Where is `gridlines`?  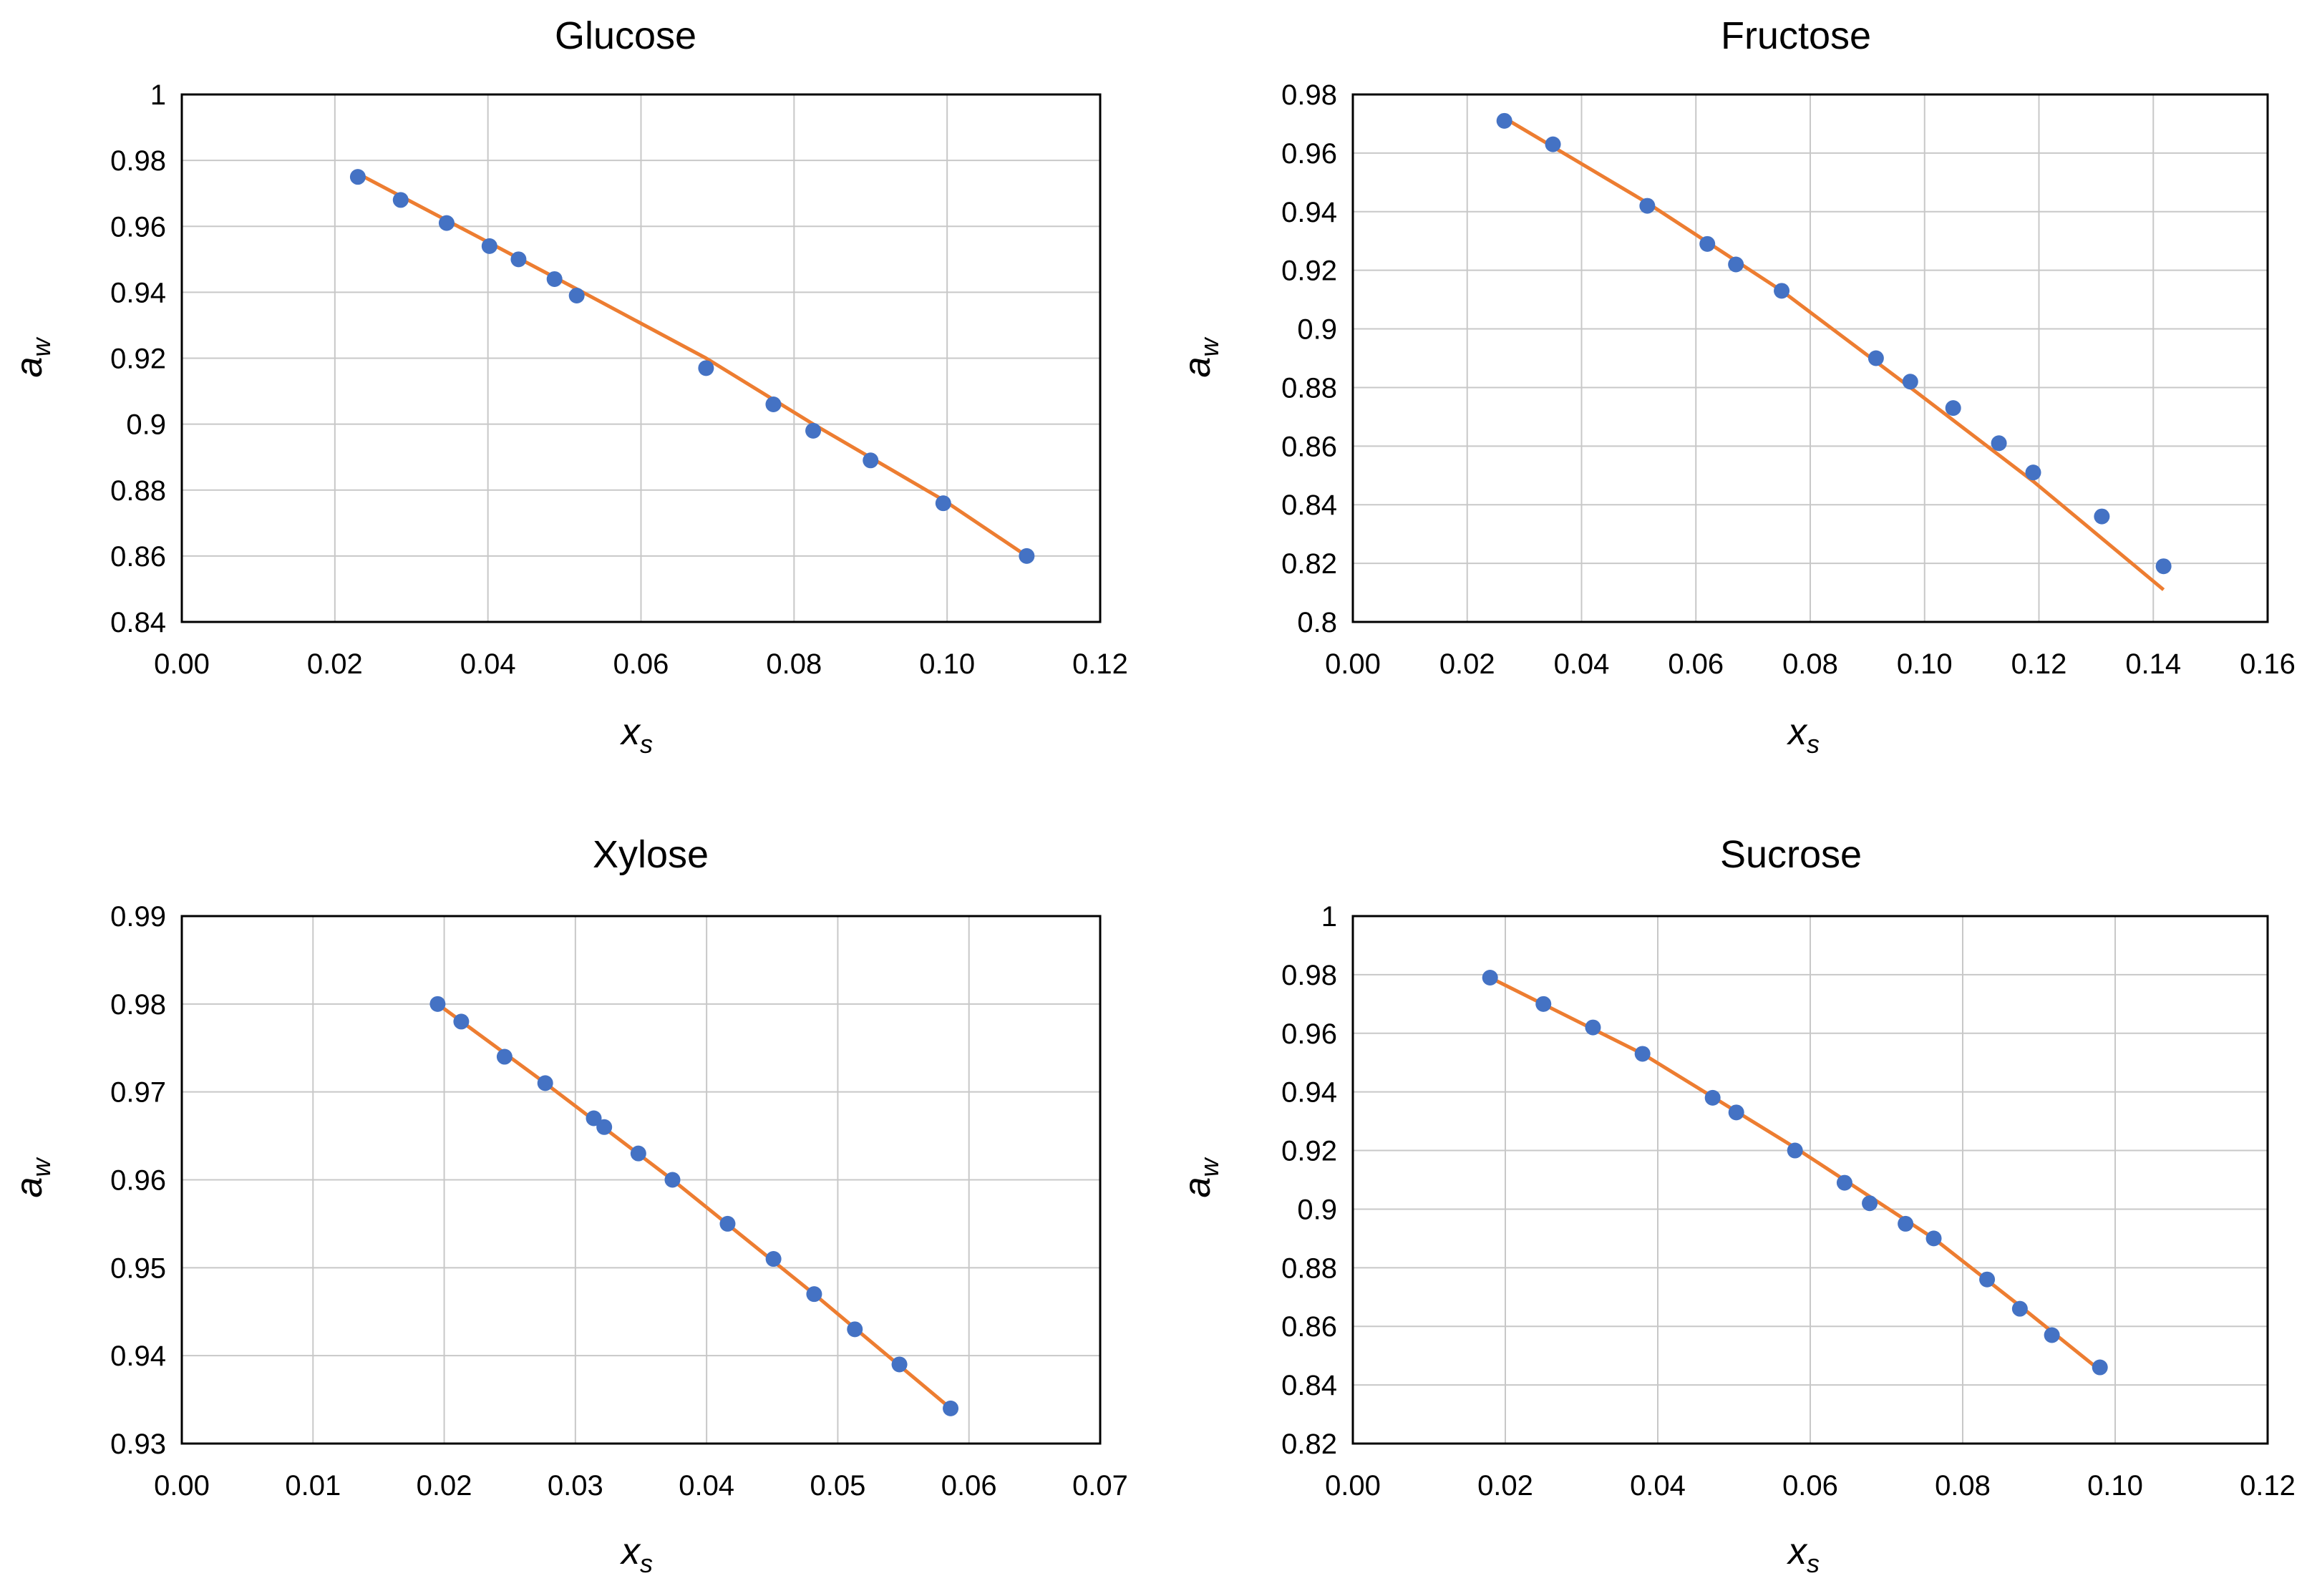 gridlines is located at coordinates (1810, 1179).